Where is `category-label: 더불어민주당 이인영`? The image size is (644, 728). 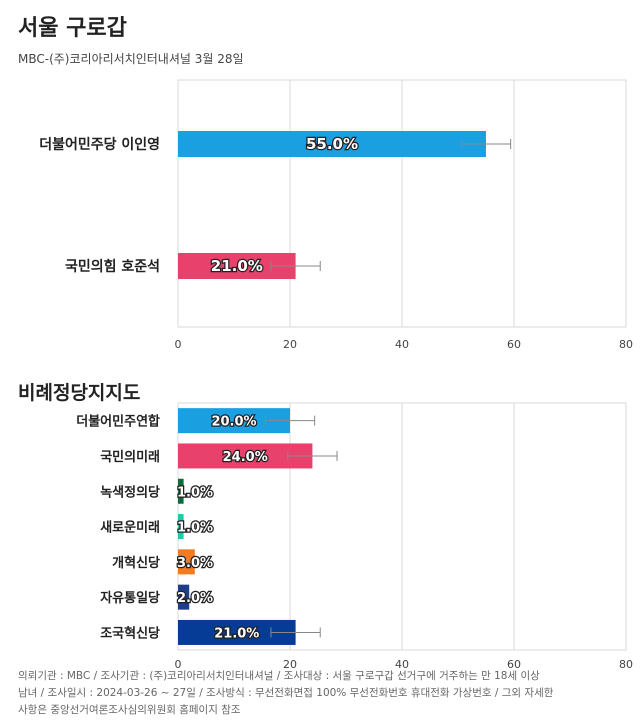
category-label: 더불어민주당 이인영 is located at coordinates (99, 144).